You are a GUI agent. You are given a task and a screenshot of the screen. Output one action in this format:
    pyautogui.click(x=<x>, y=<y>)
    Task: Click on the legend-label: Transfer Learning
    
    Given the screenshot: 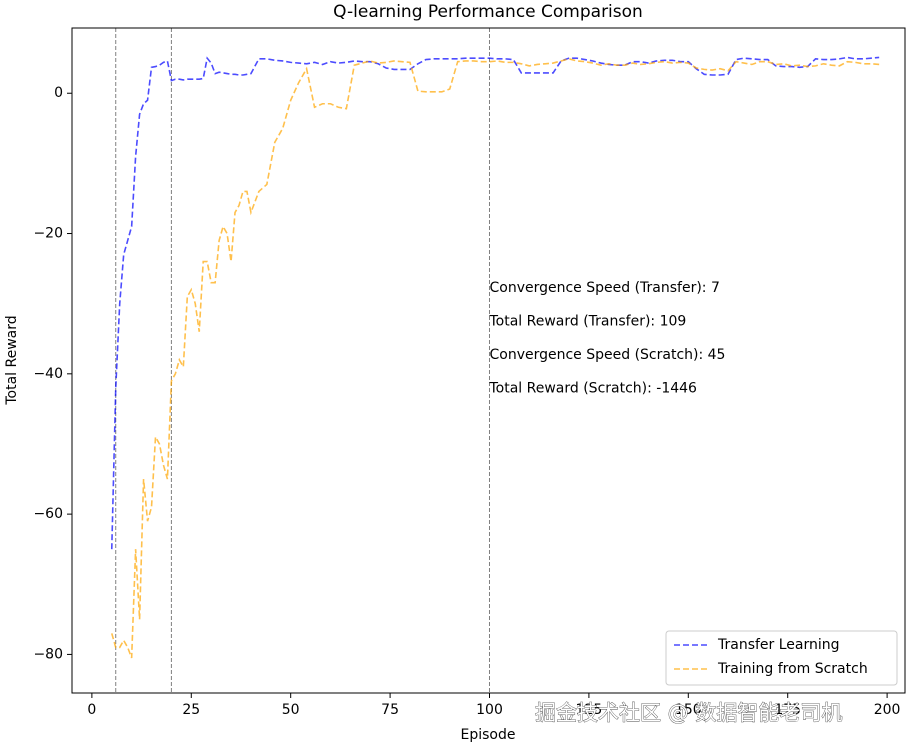 What is the action you would take?
    pyautogui.click(x=778, y=645)
    